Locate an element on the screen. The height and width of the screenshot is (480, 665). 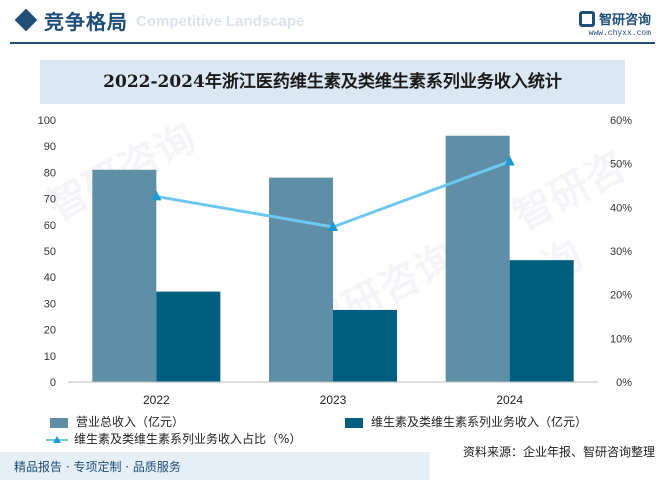
y-right-tick-label: 20% is located at coordinates (621, 296).